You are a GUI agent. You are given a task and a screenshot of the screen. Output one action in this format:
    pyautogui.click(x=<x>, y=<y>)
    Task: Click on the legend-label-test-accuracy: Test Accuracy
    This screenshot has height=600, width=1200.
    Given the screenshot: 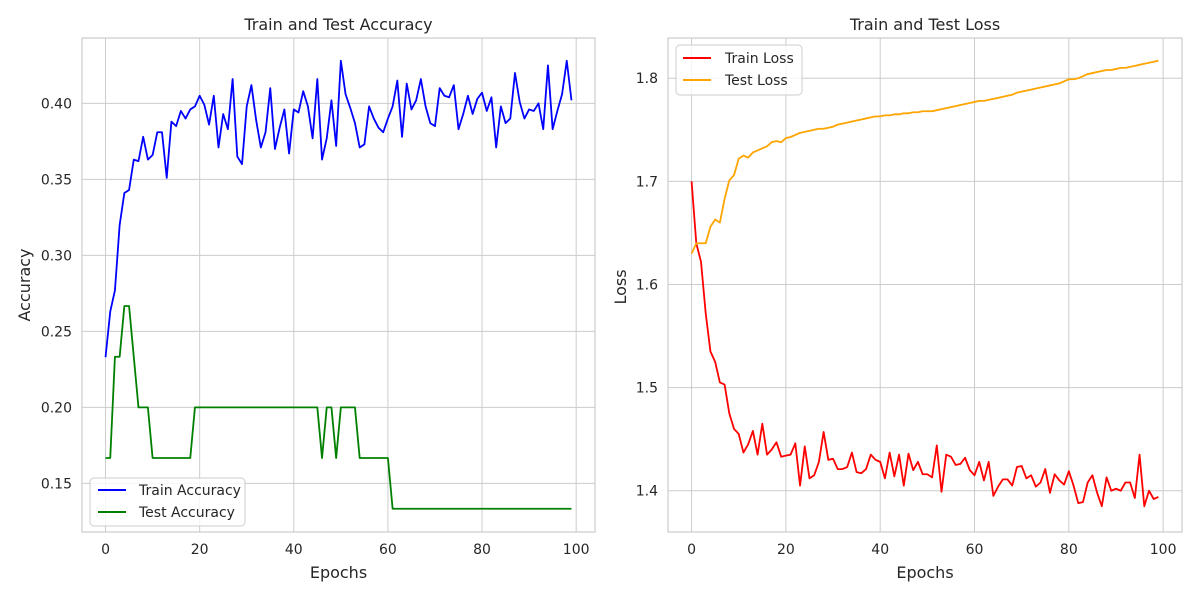 What is the action you would take?
    pyautogui.click(x=186, y=513)
    